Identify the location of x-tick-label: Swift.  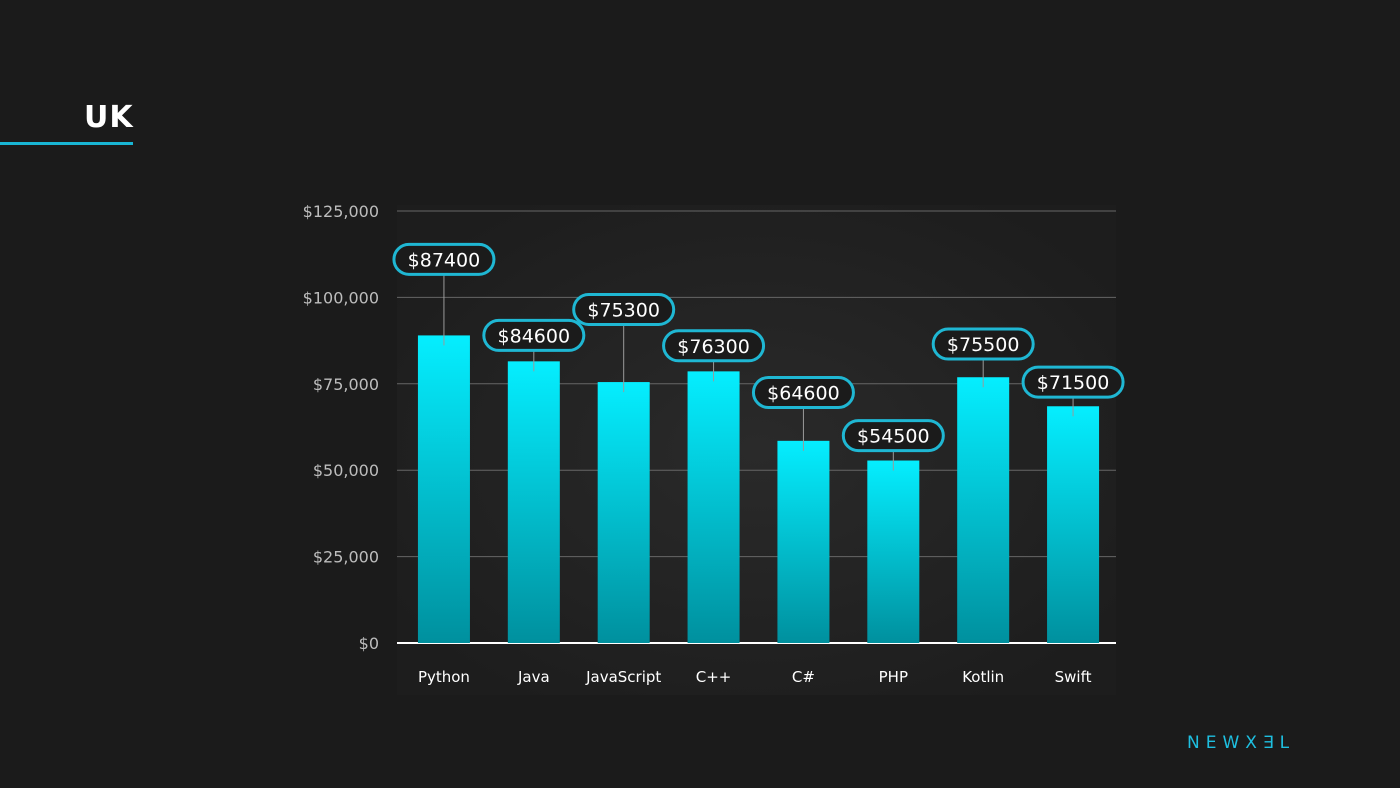
(1073, 677).